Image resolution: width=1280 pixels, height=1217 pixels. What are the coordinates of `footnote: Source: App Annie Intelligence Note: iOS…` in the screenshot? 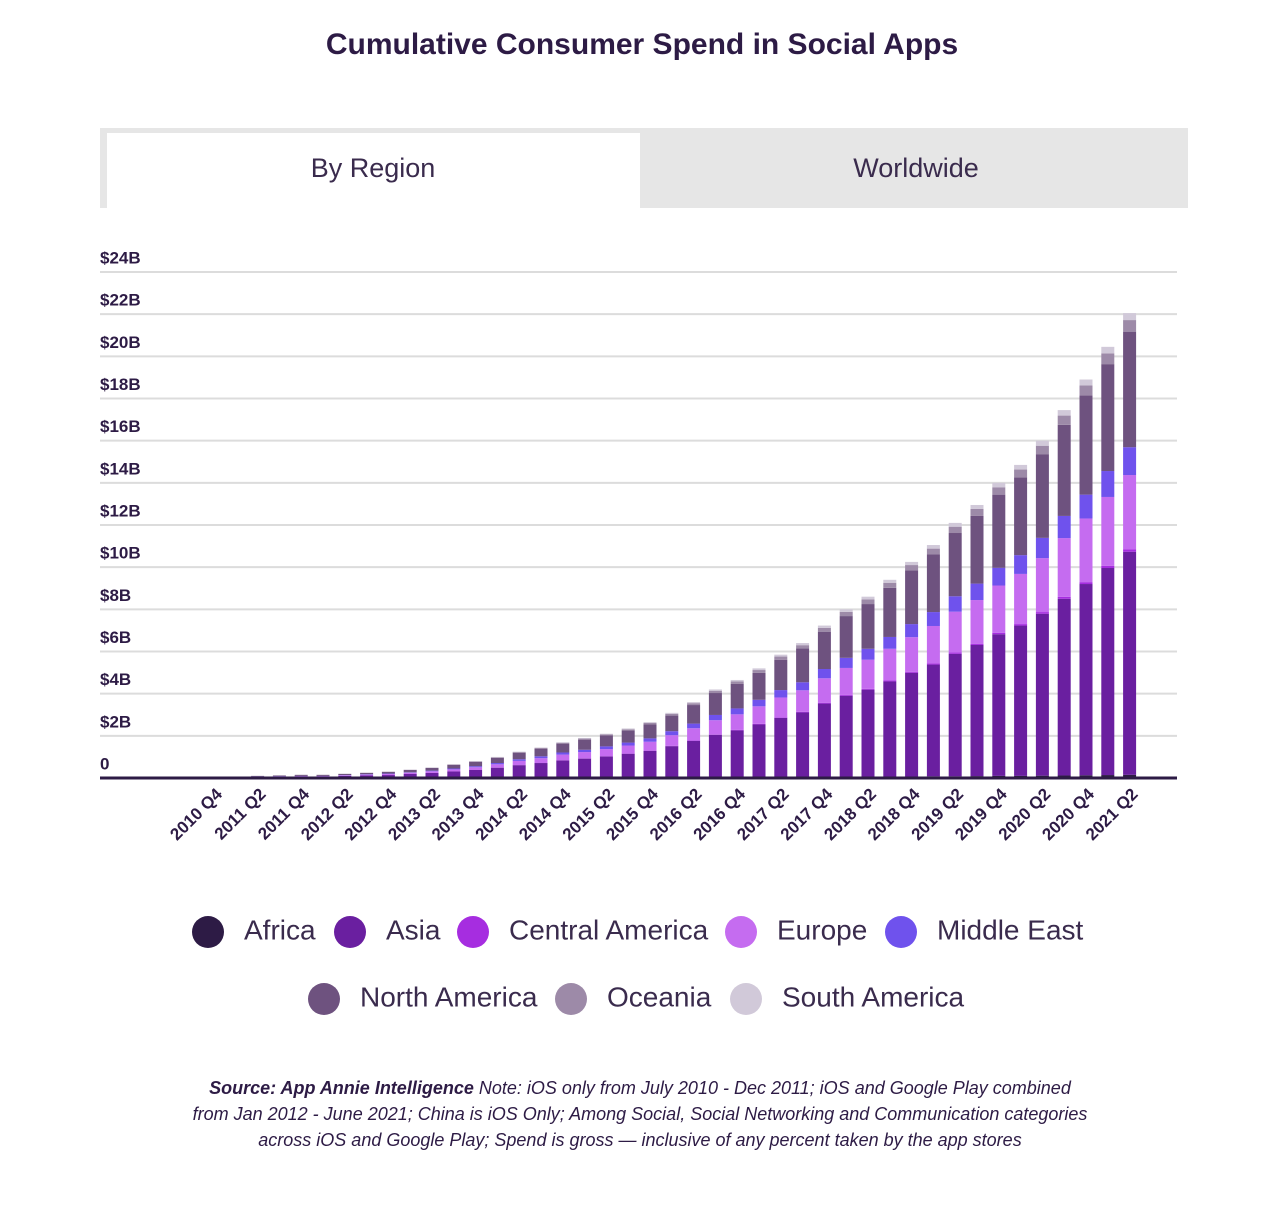 It's located at (640, 1114).